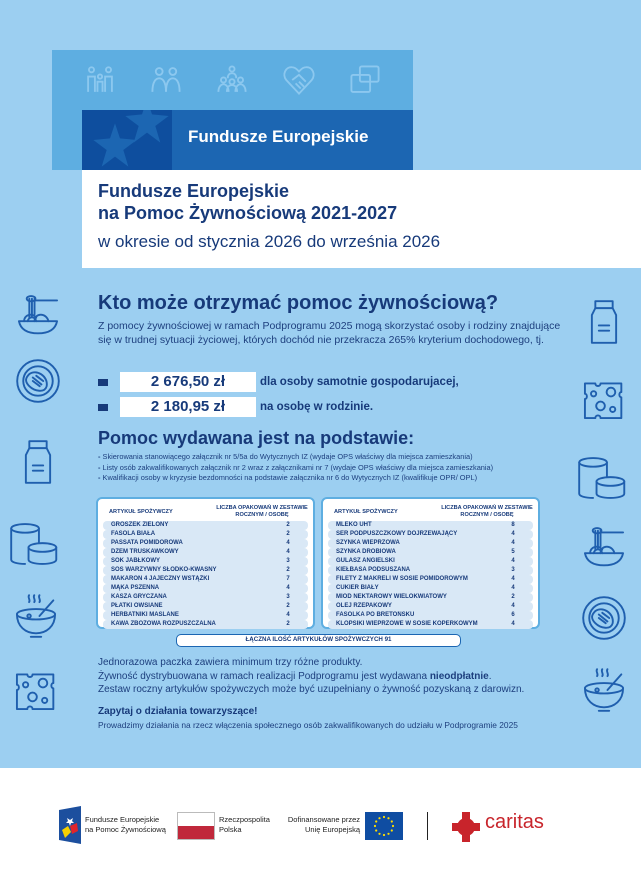 The image size is (641, 878). I want to click on item-name: SZYNKA WIEPRZOWA, so click(368, 543).